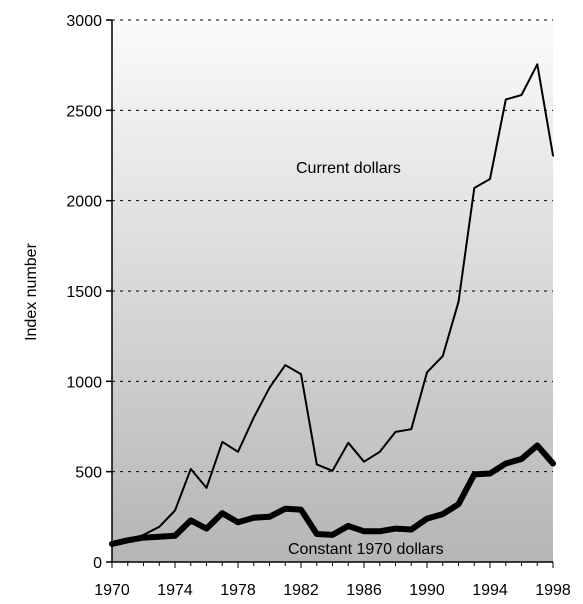 This screenshot has height=604, width=583. Describe the element at coordinates (31, 291) in the screenshot. I see `y-axis-label: Index number` at that location.